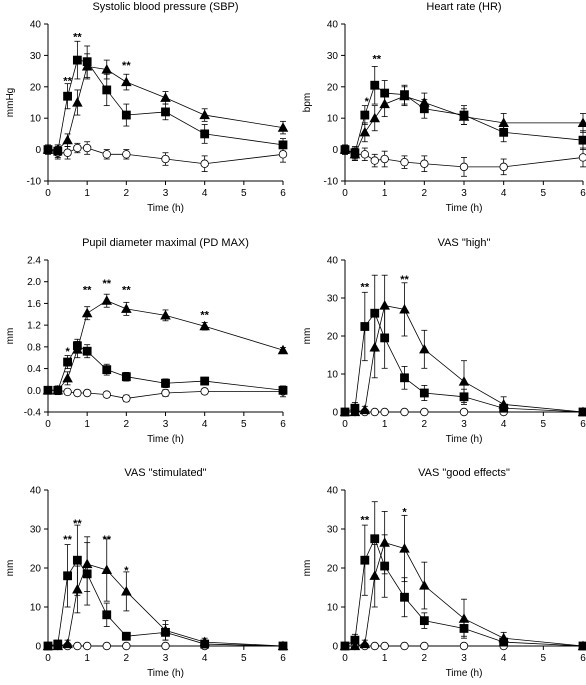 This screenshot has height=685, width=586. What do you see at coordinates (34, 261) in the screenshot?
I see `y-tick-label: 2.4` at bounding box center [34, 261].